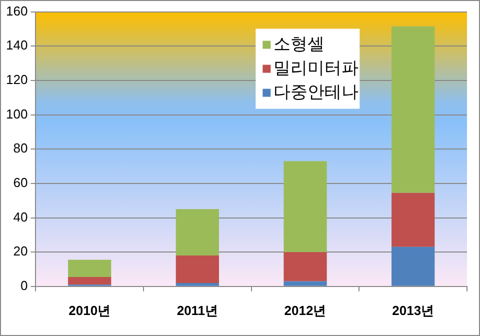  What do you see at coordinates (17, 10) in the screenshot?
I see `y-tick-label: 160` at bounding box center [17, 10].